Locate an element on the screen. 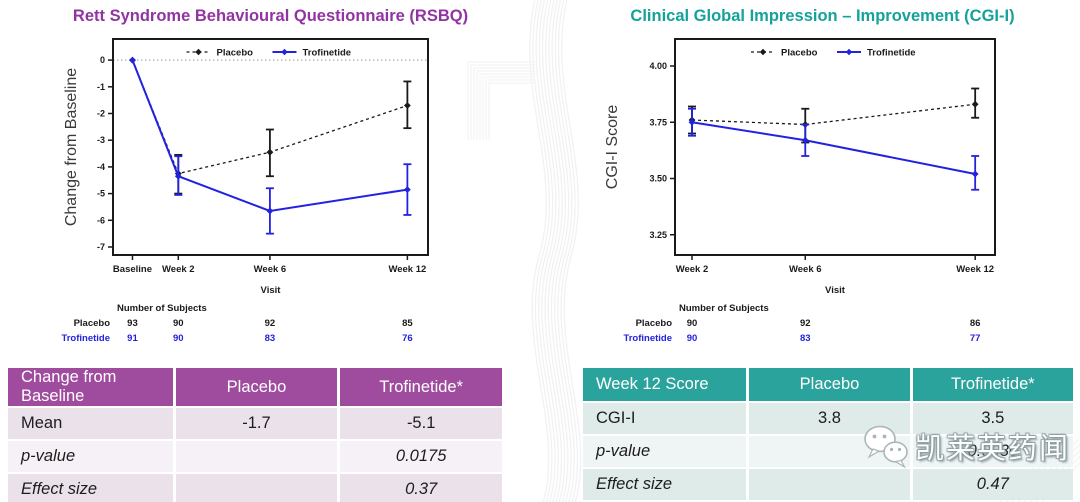  wechat-watermark: 凯莱英药闻 is located at coordinates (966, 446).